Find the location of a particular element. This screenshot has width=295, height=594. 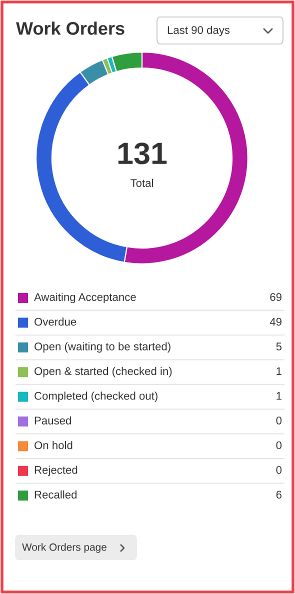

data-label: 49 is located at coordinates (276, 322).